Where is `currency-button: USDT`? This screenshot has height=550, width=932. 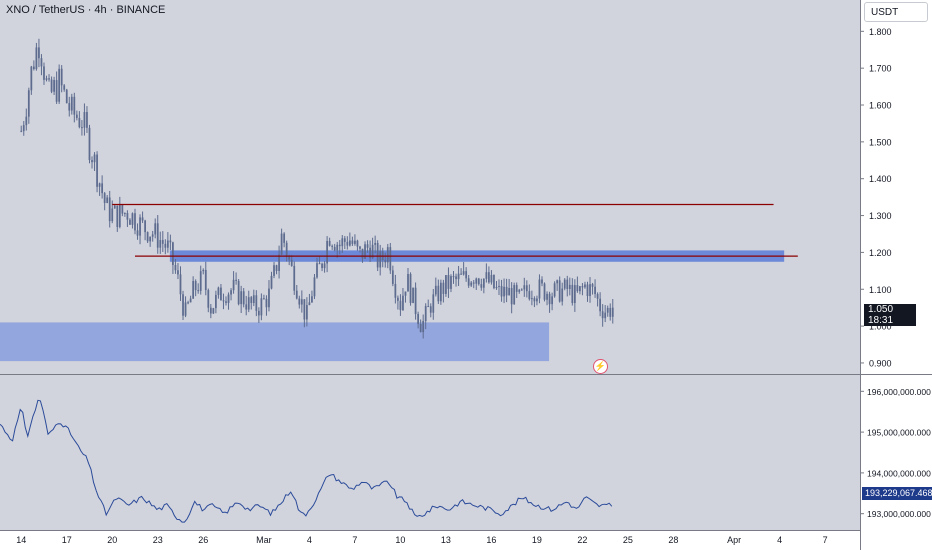 currency-button: USDT is located at coordinates (896, 12).